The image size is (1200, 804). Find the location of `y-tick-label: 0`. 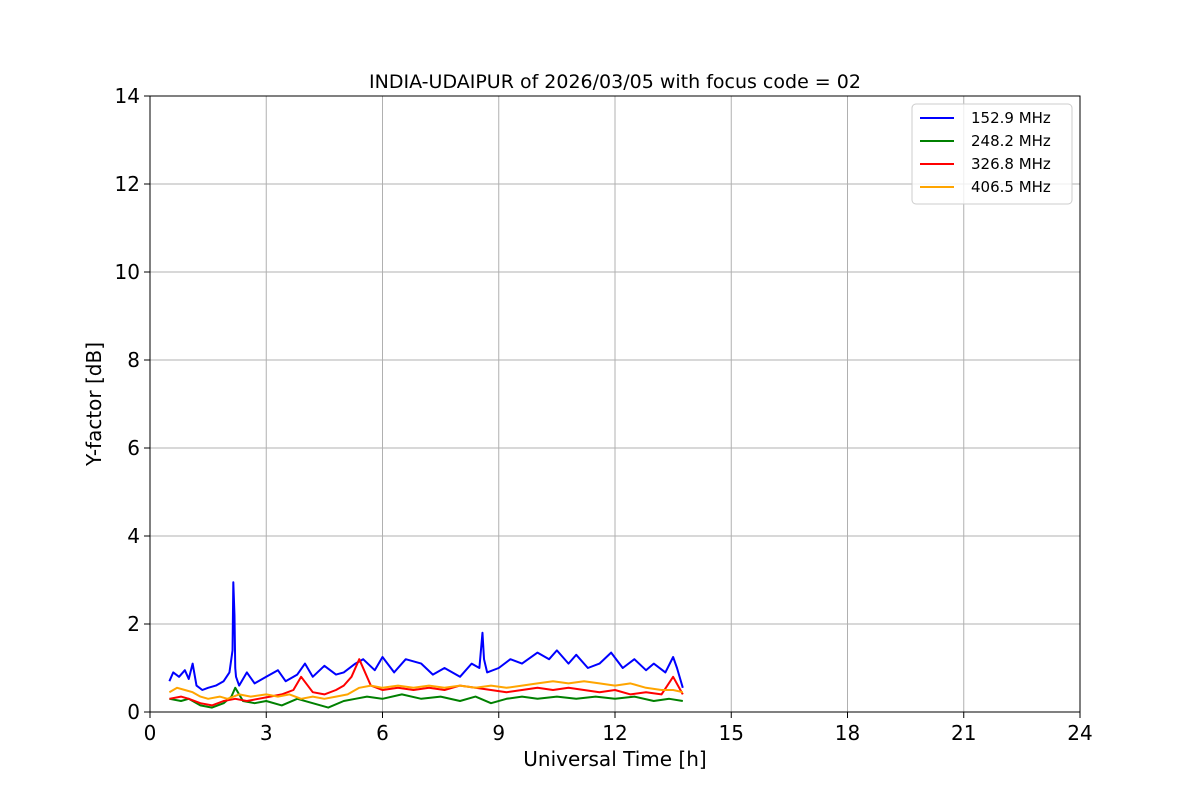

y-tick-label: 0 is located at coordinates (133, 712).